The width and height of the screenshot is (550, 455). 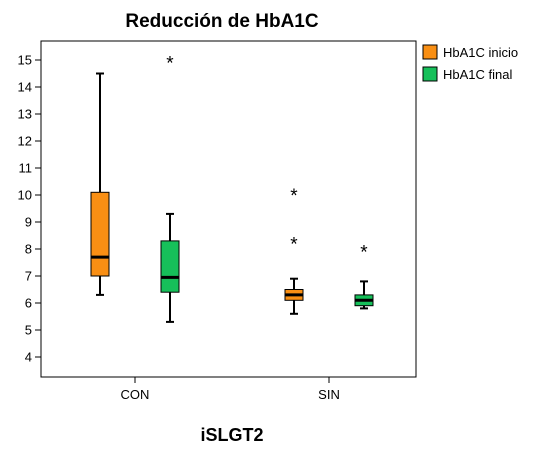 I want to click on y-tick-label: 14, so click(x=25, y=87).